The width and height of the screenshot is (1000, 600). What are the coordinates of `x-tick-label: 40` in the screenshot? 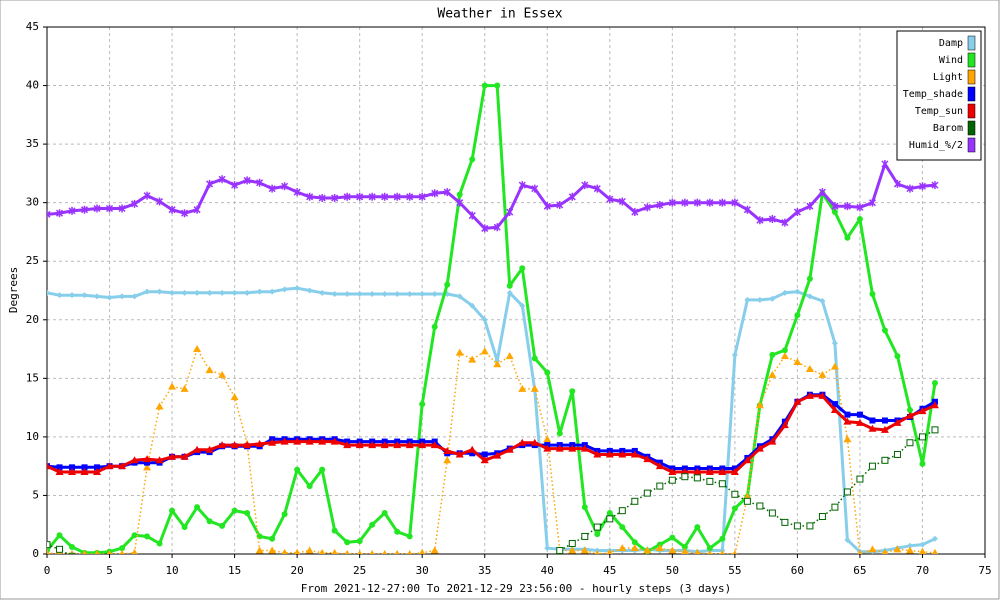 It's located at (547, 570).